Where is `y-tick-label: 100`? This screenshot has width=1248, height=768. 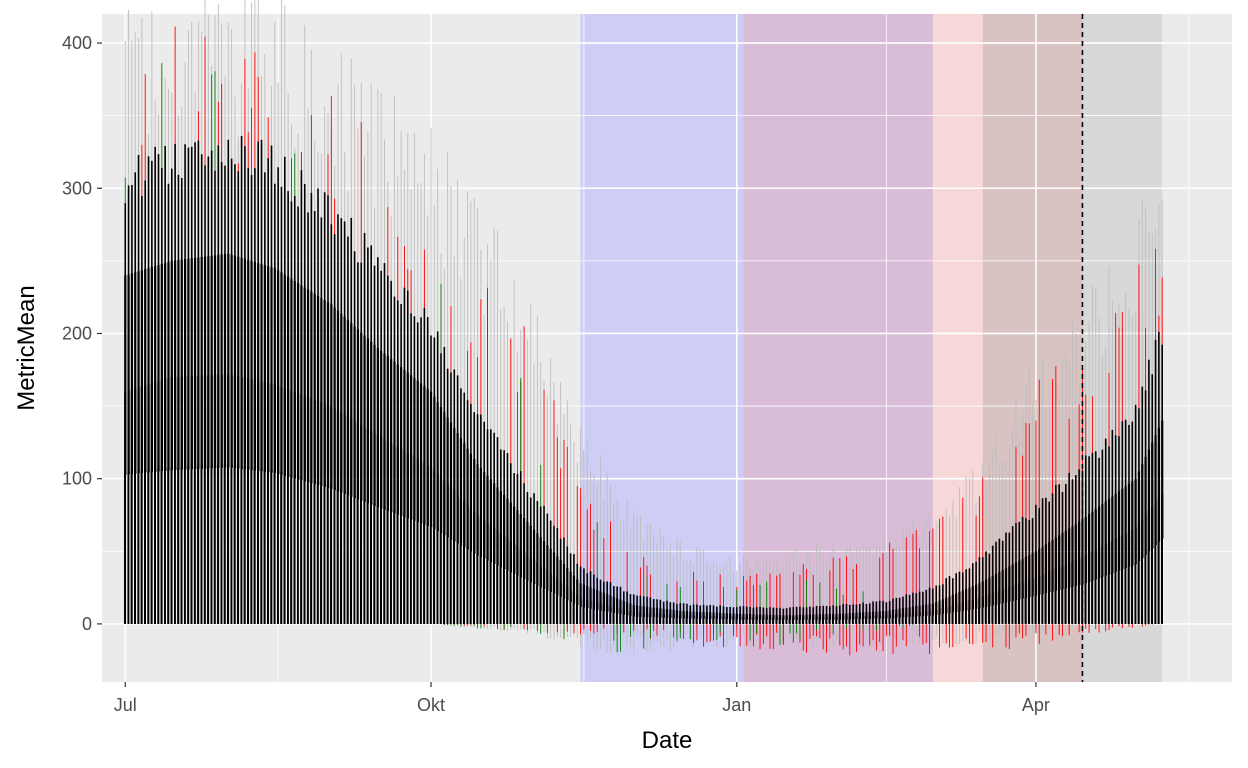
y-tick-label: 100 is located at coordinates (77, 479).